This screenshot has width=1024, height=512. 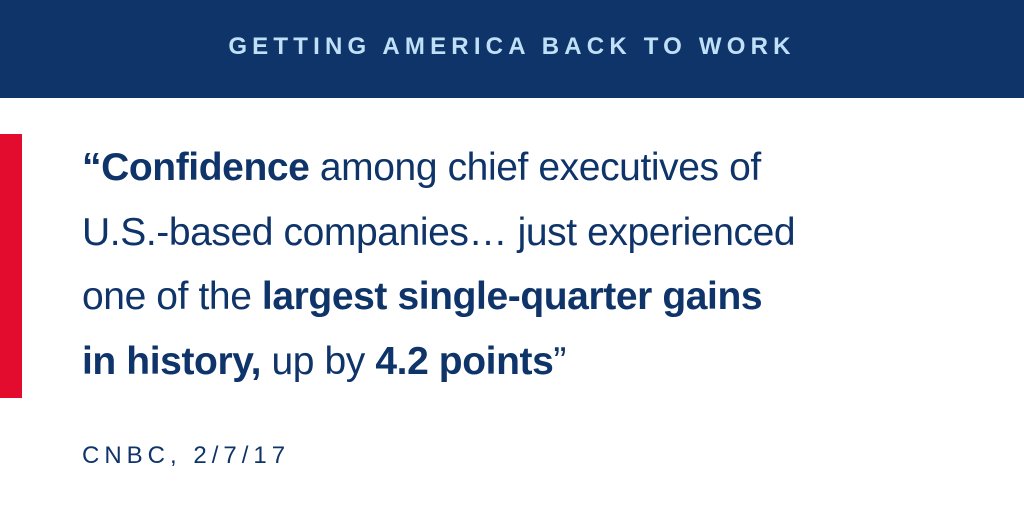 I want to click on quote-segment: U.S.-based companies… just experienced, so click(x=439, y=232).